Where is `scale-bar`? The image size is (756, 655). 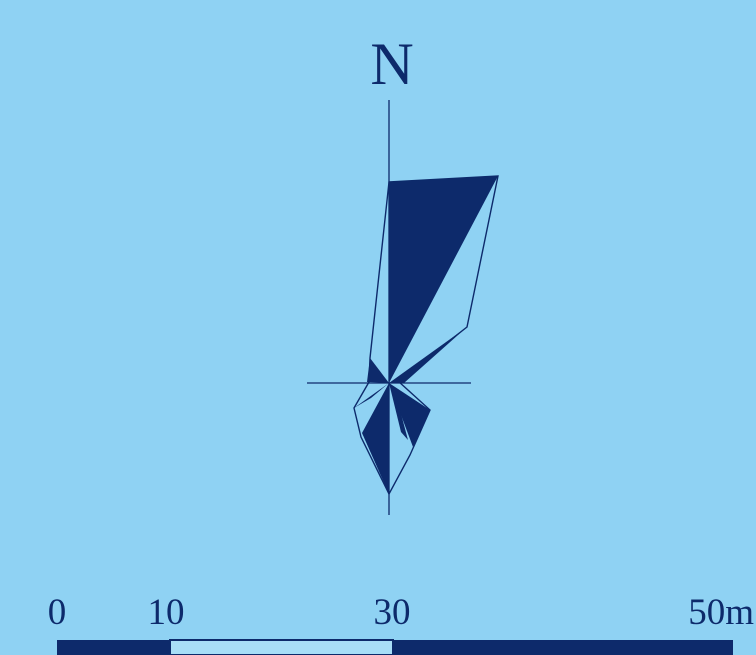 scale-bar is located at coordinates (395, 647).